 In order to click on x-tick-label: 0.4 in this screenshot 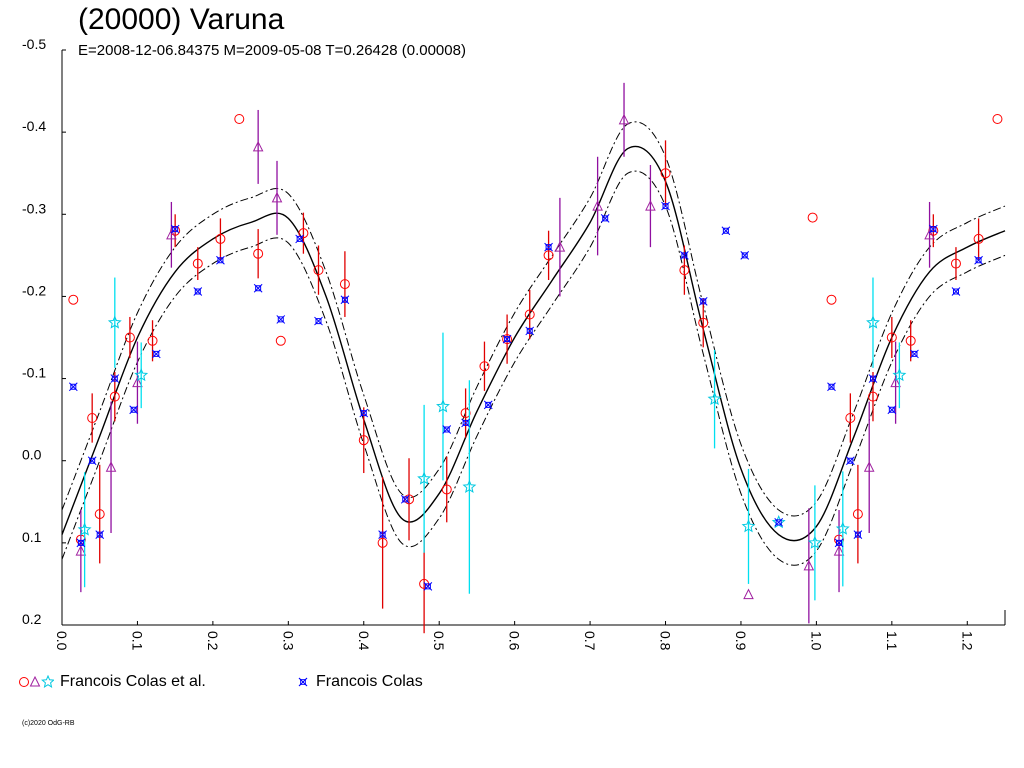, I will do `click(364, 641)`.